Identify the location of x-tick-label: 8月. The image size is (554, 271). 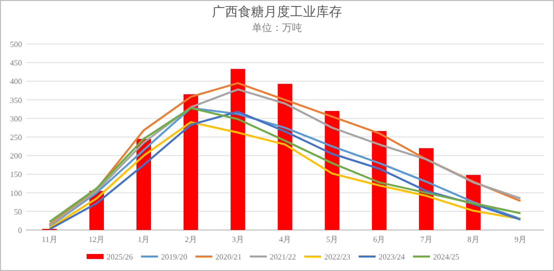
(473, 239).